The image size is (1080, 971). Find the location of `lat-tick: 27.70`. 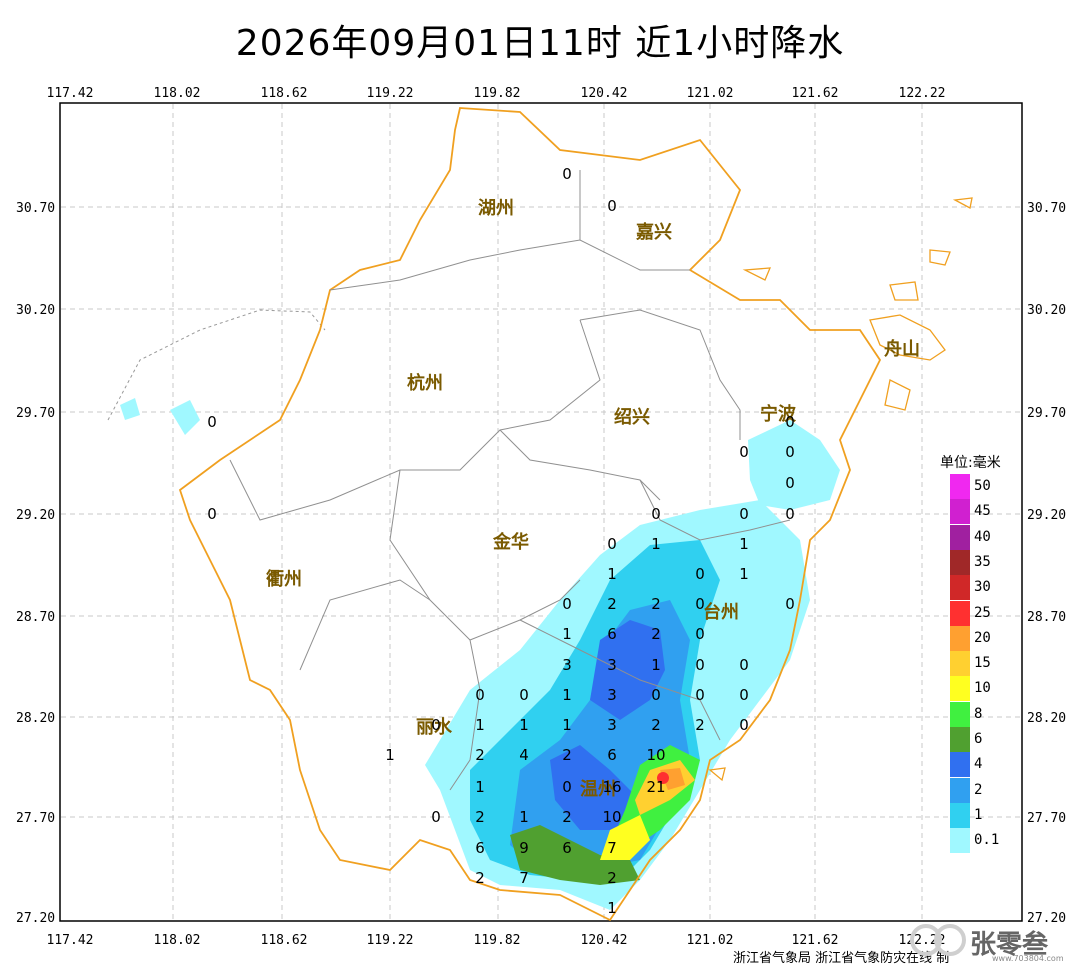

lat-tick: 27.70 is located at coordinates (35, 818).